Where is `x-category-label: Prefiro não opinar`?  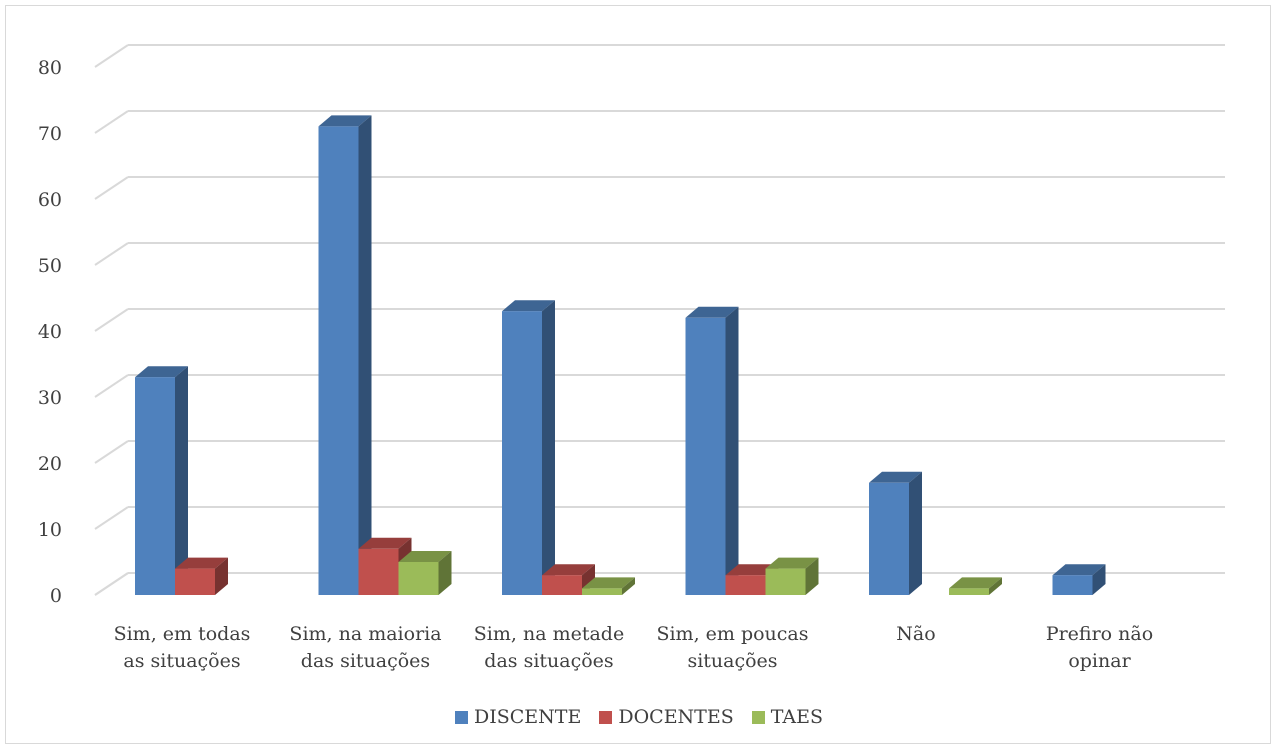
x-category-label: Prefiro não opinar is located at coordinates (1099, 647).